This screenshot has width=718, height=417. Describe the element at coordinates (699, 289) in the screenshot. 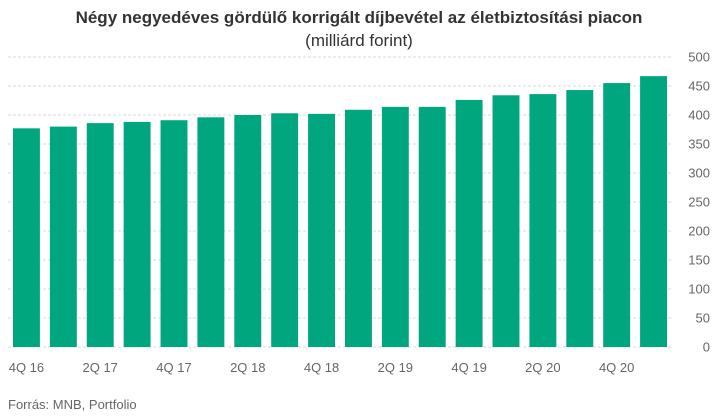

I see `y-tick-label: 100` at that location.